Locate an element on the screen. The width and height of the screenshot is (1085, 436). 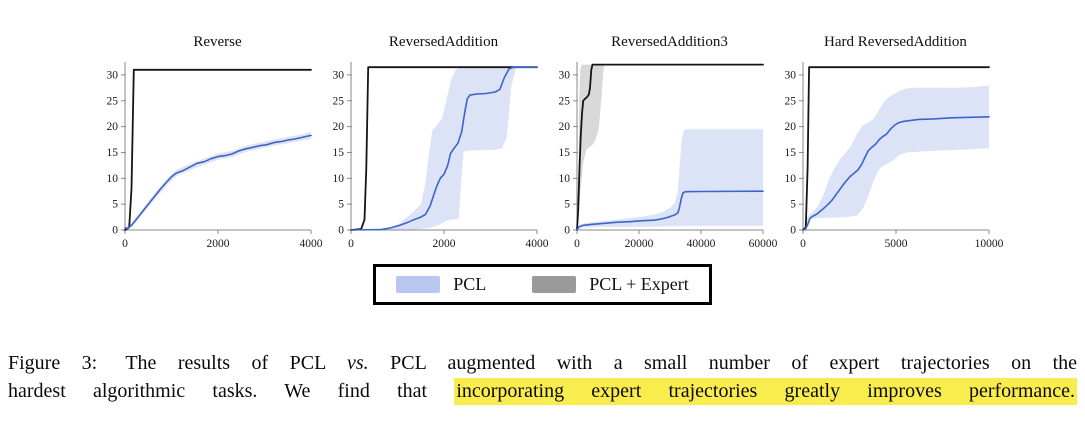
svg-text: 10000 is located at coordinates (988, 244).